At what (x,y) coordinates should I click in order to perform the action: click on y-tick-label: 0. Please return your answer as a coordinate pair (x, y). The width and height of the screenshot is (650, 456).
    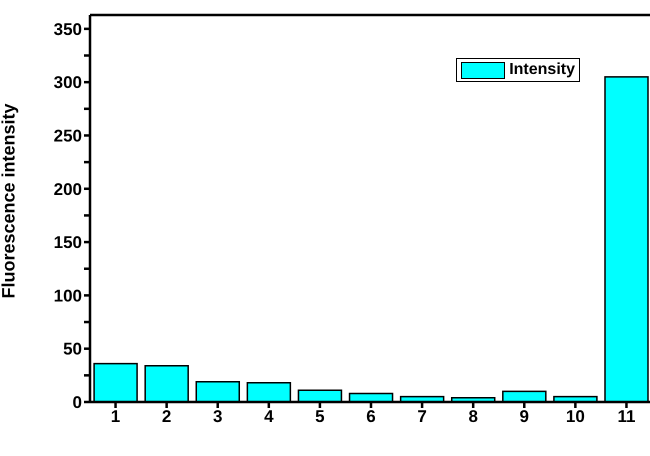
    Looking at the image, I should click on (77, 402).